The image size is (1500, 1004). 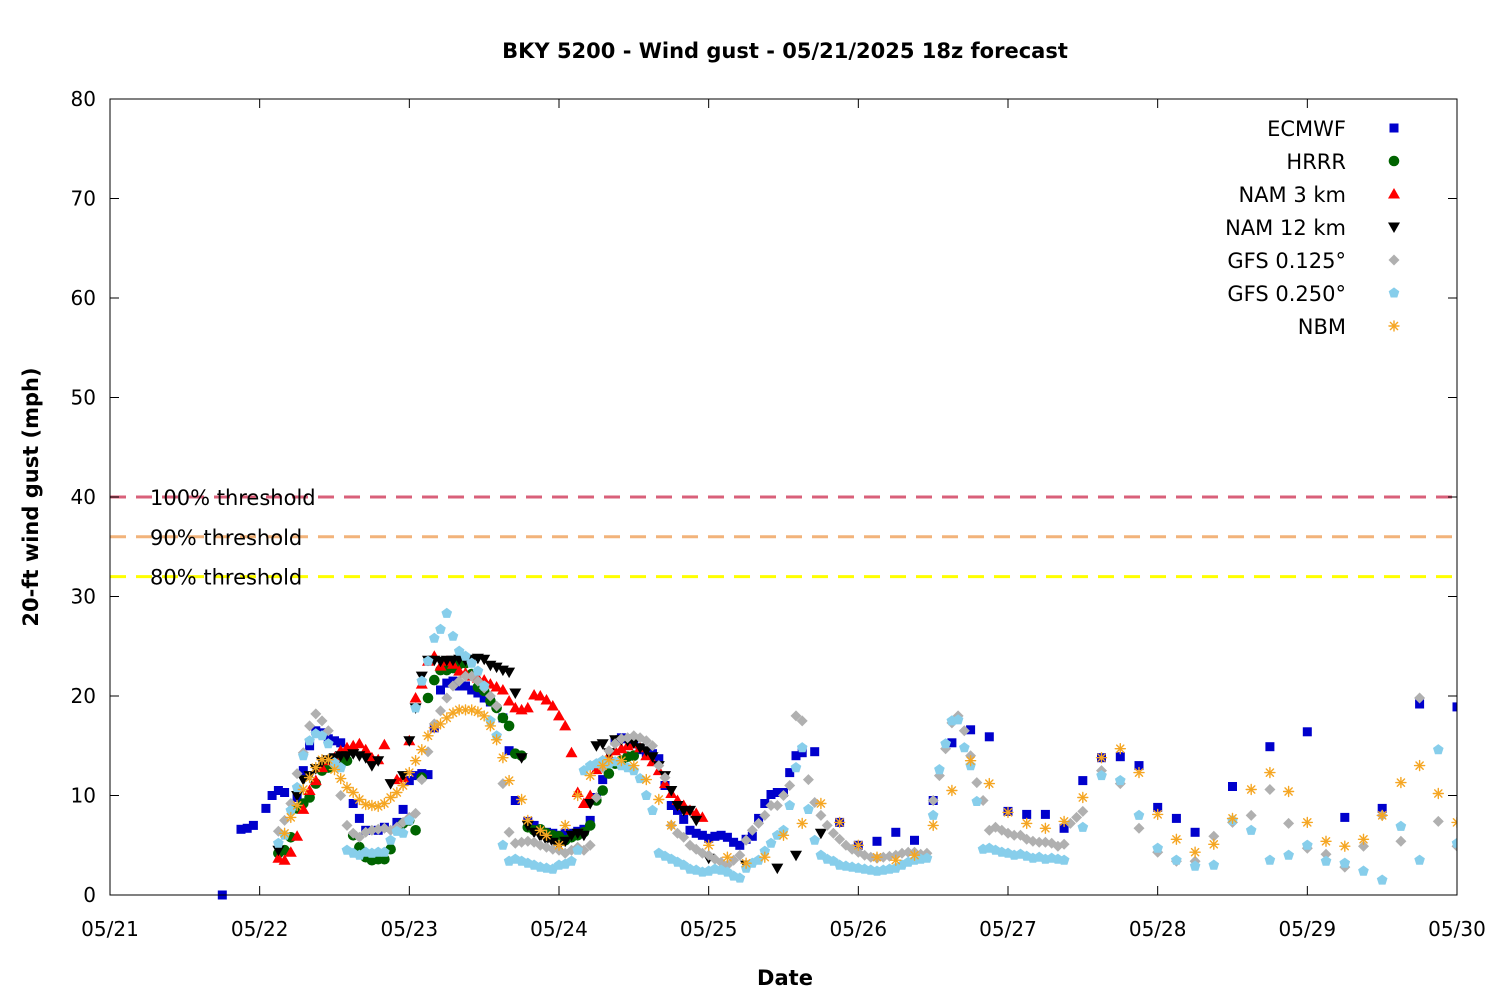 What do you see at coordinates (83, 696) in the screenshot?
I see `y-tick-label: 20` at bounding box center [83, 696].